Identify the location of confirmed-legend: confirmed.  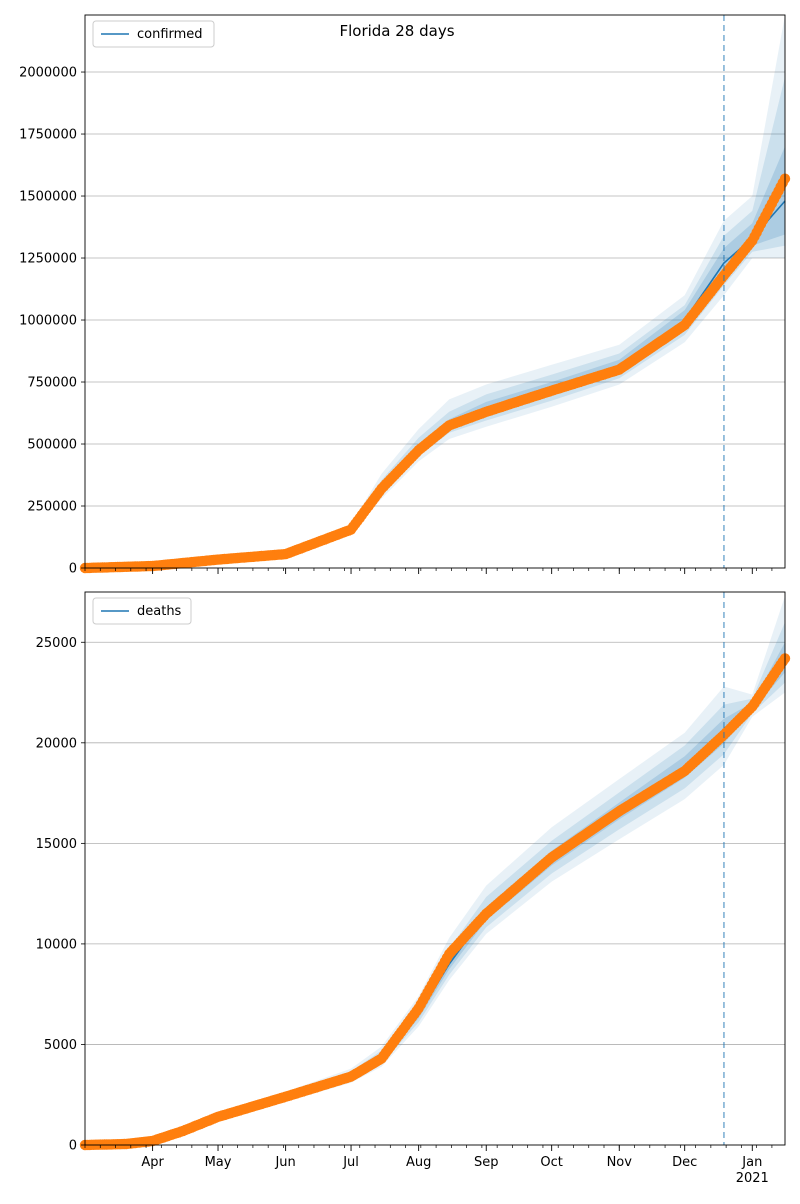
(153, 34).